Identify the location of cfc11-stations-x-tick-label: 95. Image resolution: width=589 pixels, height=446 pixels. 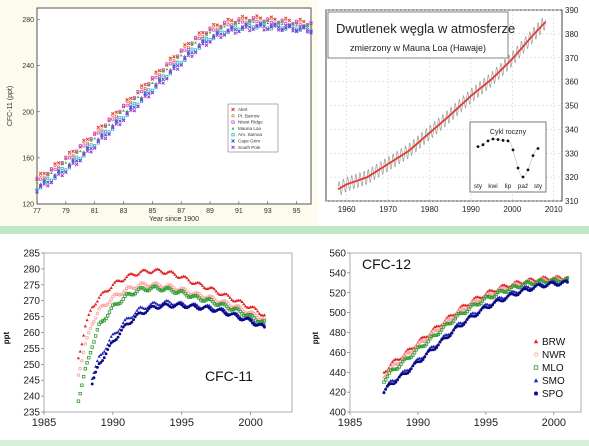
(297, 211).